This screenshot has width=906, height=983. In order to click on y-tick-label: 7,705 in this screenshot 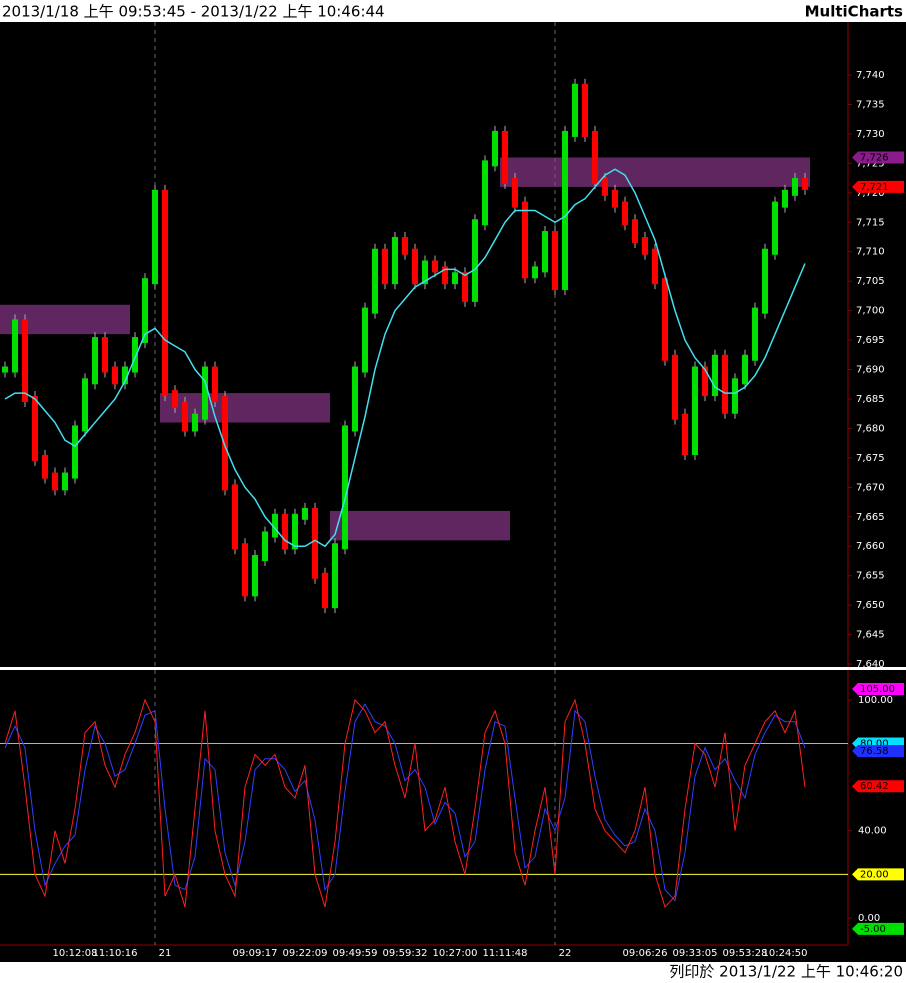, I will do `click(870, 281)`.